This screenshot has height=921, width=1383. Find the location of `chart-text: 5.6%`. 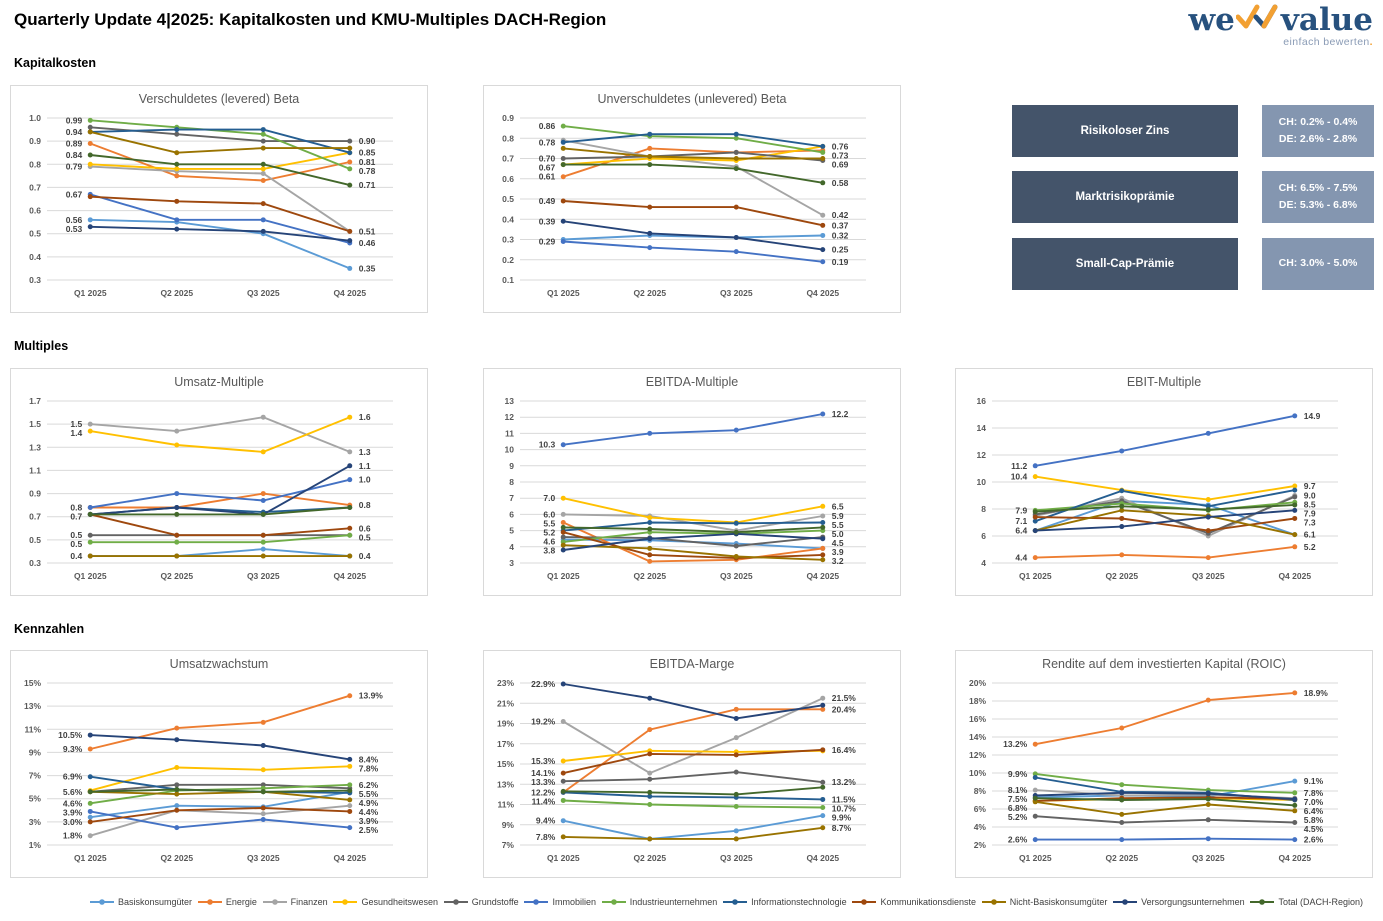

chart-text: 5.6% is located at coordinates (73, 792).